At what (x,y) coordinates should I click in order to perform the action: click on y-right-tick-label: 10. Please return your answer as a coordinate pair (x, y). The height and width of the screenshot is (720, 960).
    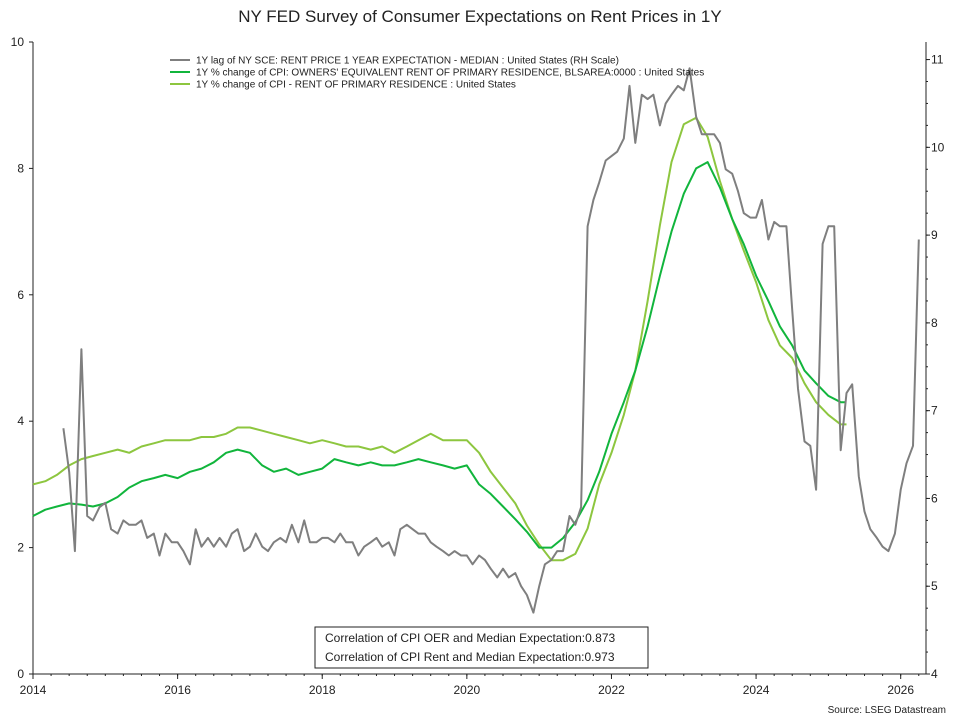
    Looking at the image, I should click on (938, 147).